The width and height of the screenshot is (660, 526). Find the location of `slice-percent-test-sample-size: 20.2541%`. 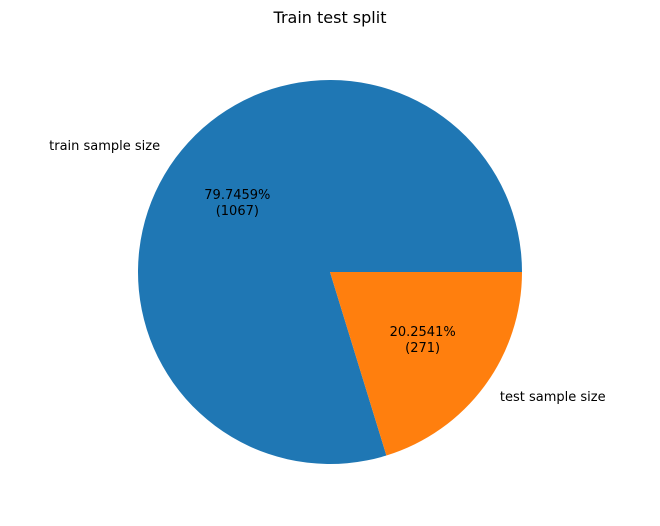

slice-percent-test-sample-size: 20.2541% is located at coordinates (423, 332).